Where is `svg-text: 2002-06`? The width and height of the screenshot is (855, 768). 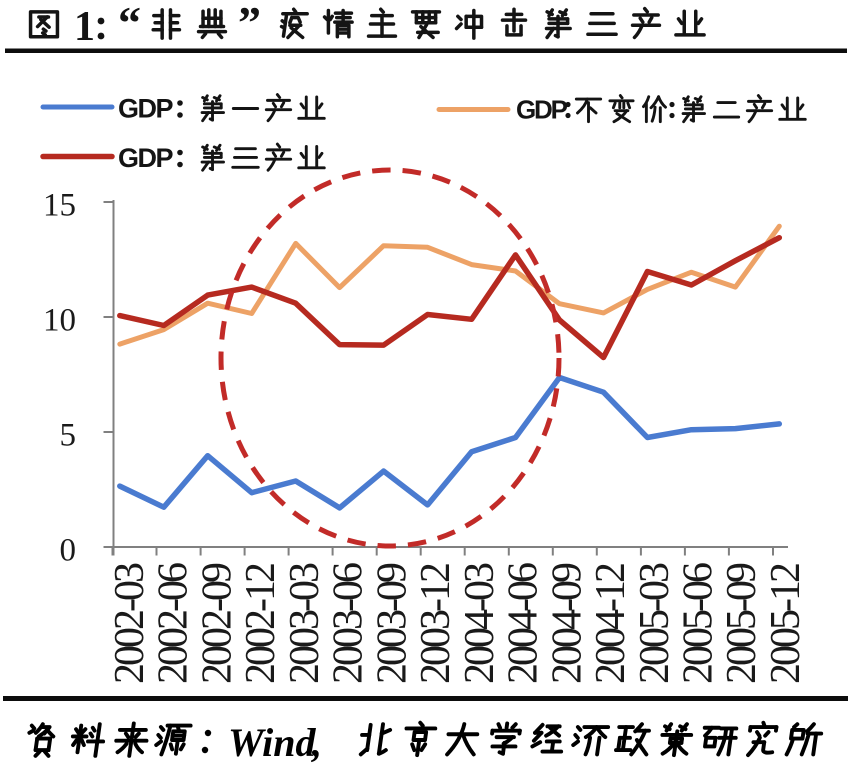
svg-text: 2002-06 is located at coordinates (174, 623).